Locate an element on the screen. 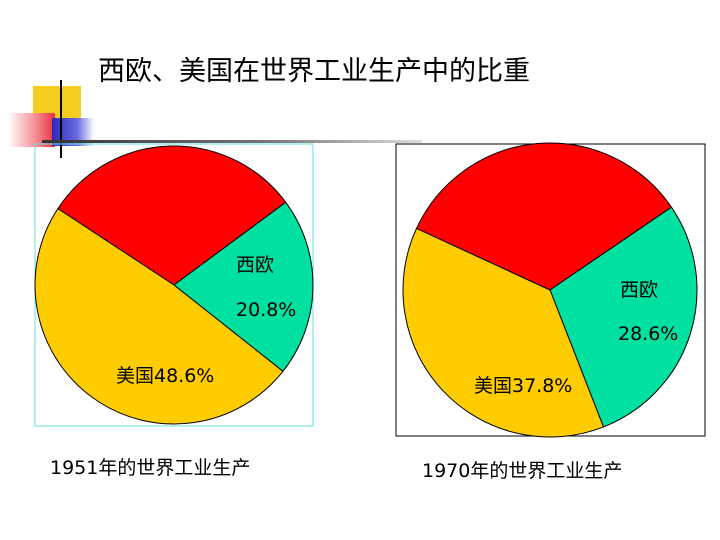 Image resolution: width=720 pixels, height=540 pixels. pie-1951-label-west-europe: 西欧 is located at coordinates (255, 265).